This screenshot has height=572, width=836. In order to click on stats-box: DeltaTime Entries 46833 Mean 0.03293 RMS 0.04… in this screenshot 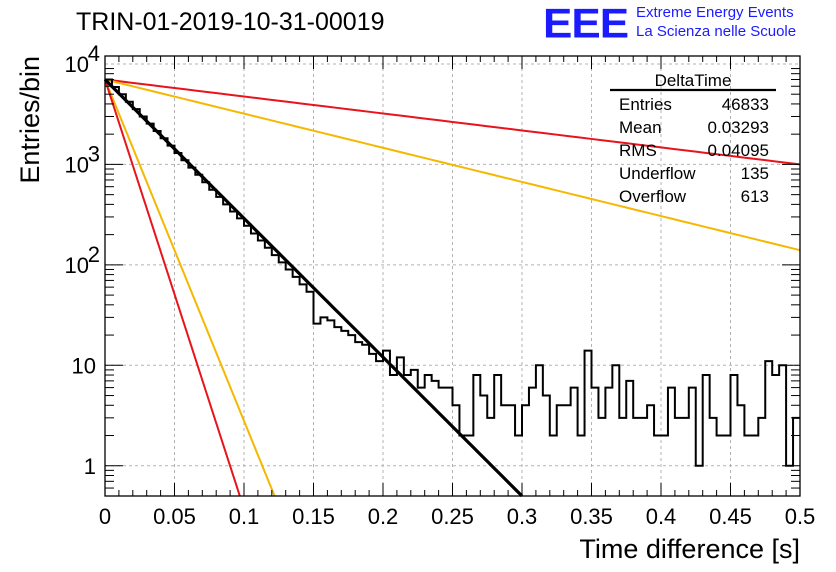, I will do `click(693, 138)`.